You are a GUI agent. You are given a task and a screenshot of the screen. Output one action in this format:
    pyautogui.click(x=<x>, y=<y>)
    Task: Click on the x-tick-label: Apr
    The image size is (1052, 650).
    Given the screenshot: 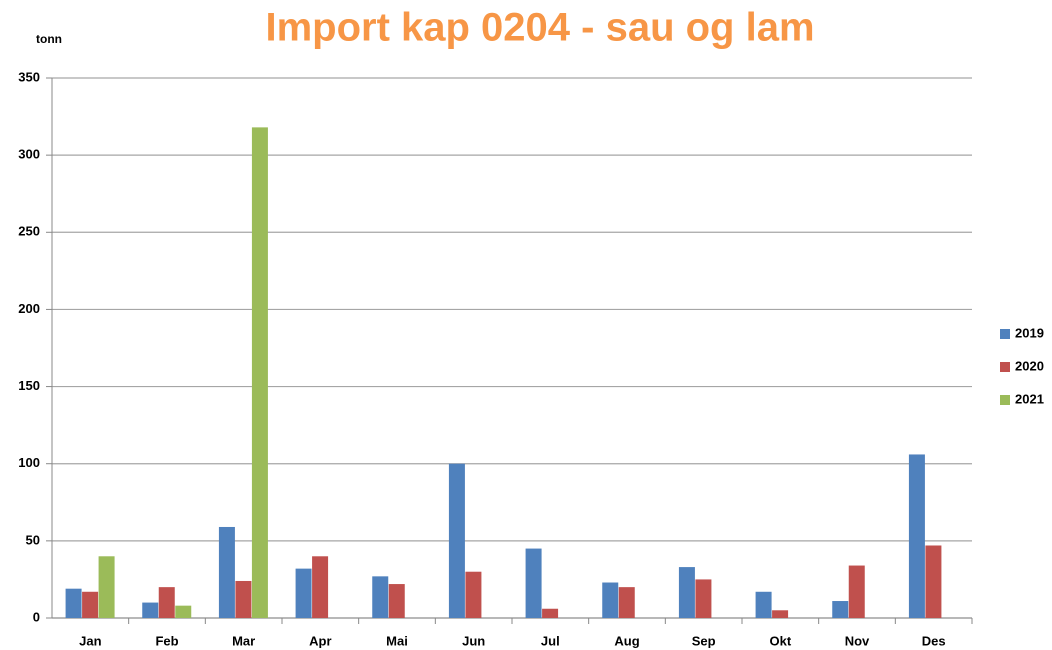 What is the action you would take?
    pyautogui.click(x=320, y=640)
    